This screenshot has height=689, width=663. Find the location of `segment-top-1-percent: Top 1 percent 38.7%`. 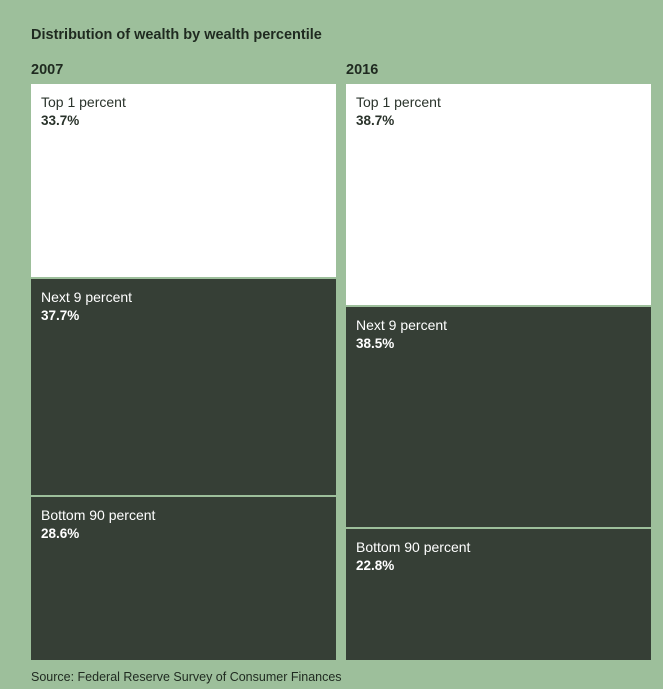

segment-top-1-percent: Top 1 percent 38.7% is located at coordinates (498, 194).